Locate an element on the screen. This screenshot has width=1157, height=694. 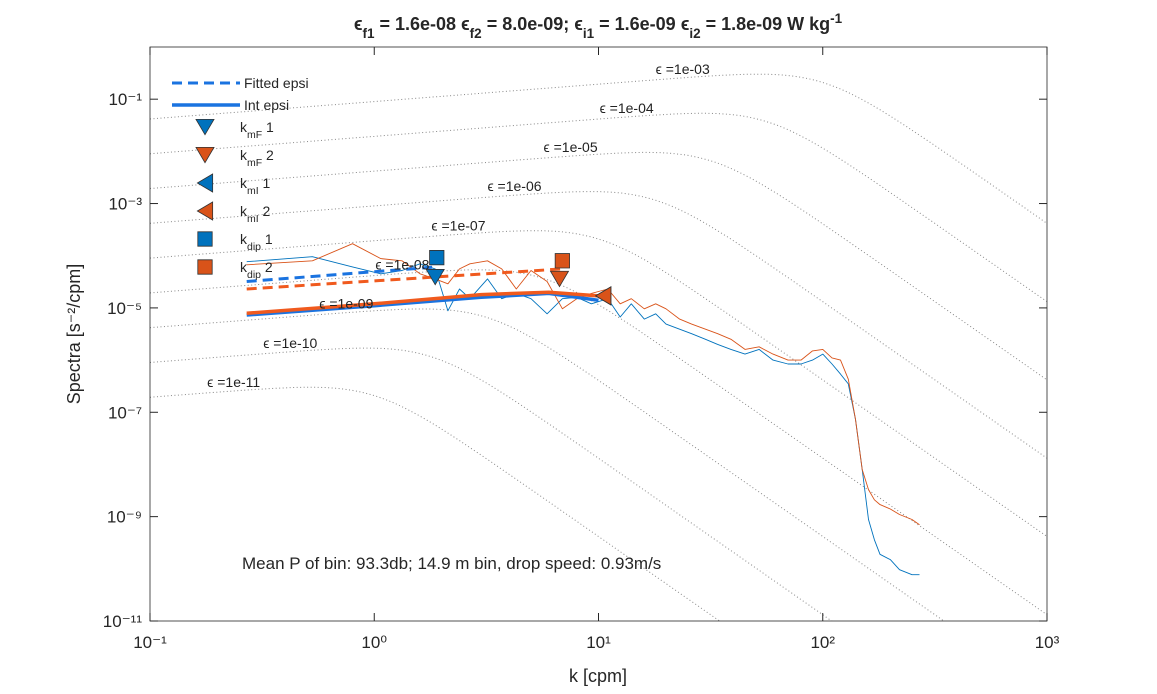
legend-label: kmF 2 is located at coordinates (257, 158).